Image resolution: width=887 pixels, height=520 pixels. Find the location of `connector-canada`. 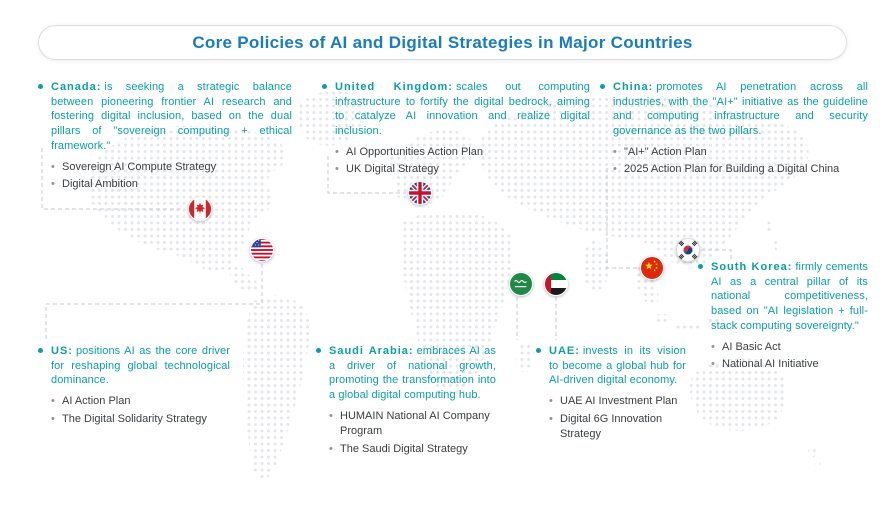

connector-canada is located at coordinates (112, 179).